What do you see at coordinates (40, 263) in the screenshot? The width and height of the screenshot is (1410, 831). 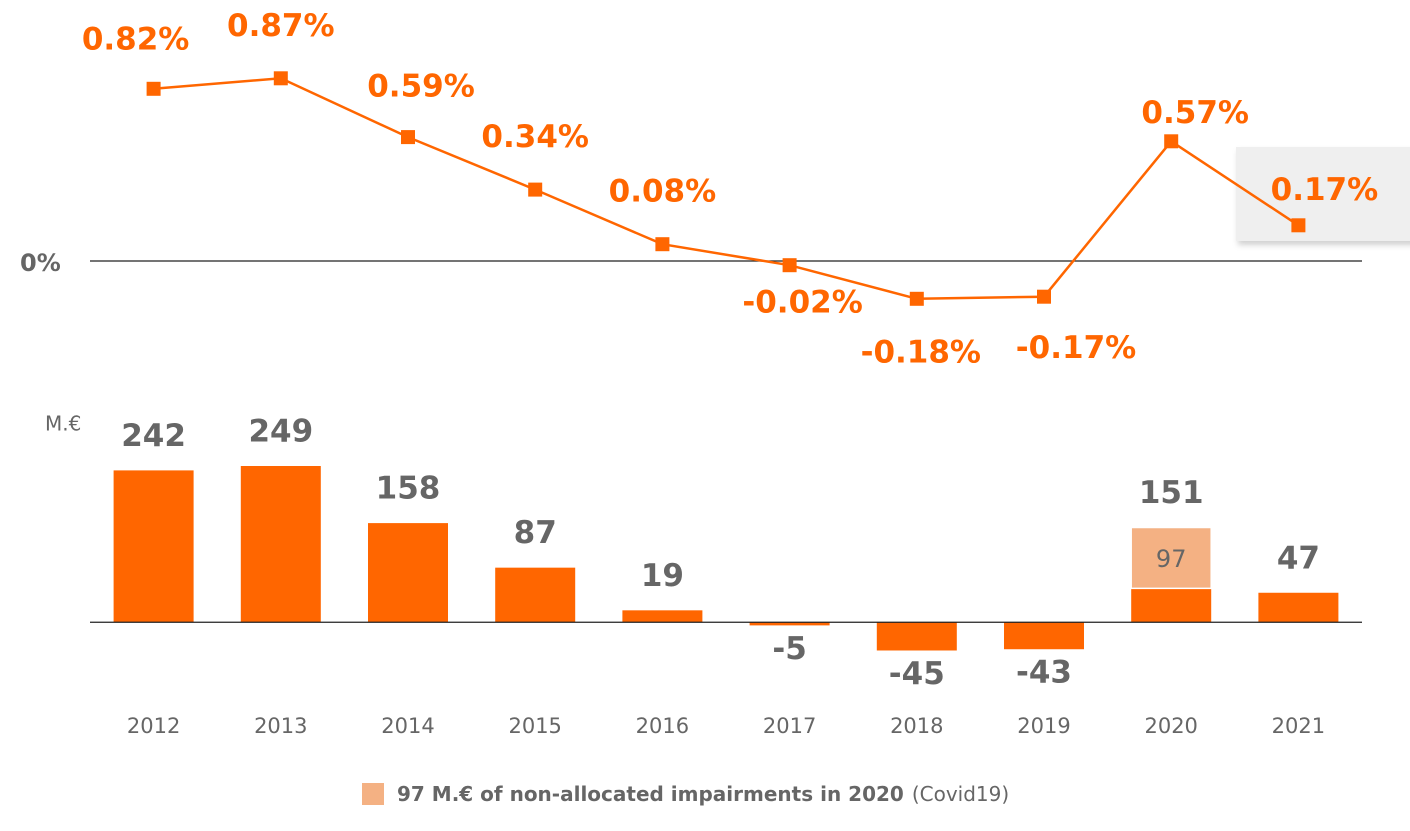 I see `y-tick-label: 0%` at bounding box center [40, 263].